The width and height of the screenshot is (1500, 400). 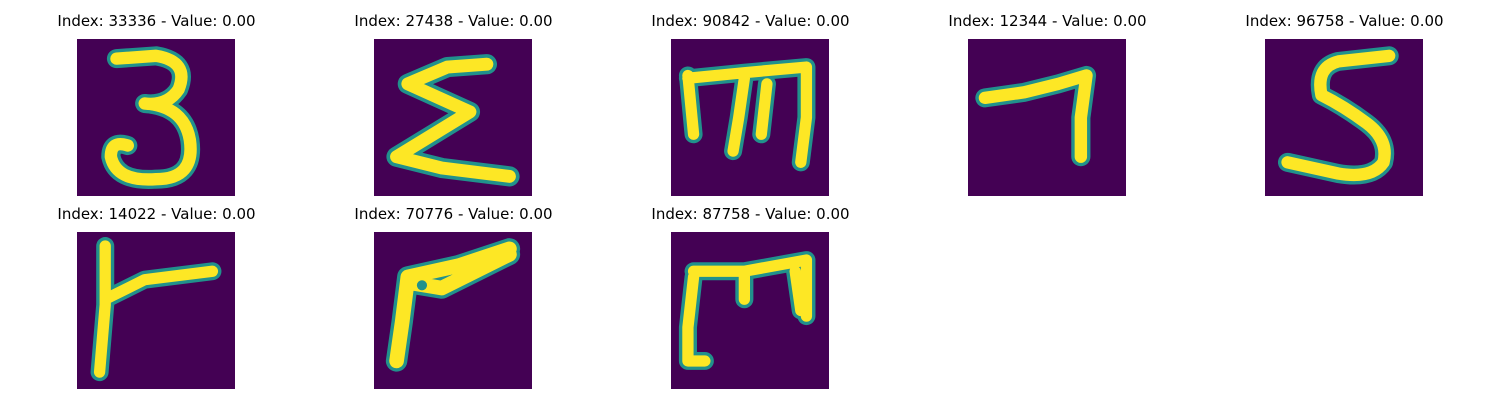 I want to click on panel-title: Index: 87758 - Value: 0.00, so click(x=750, y=214).